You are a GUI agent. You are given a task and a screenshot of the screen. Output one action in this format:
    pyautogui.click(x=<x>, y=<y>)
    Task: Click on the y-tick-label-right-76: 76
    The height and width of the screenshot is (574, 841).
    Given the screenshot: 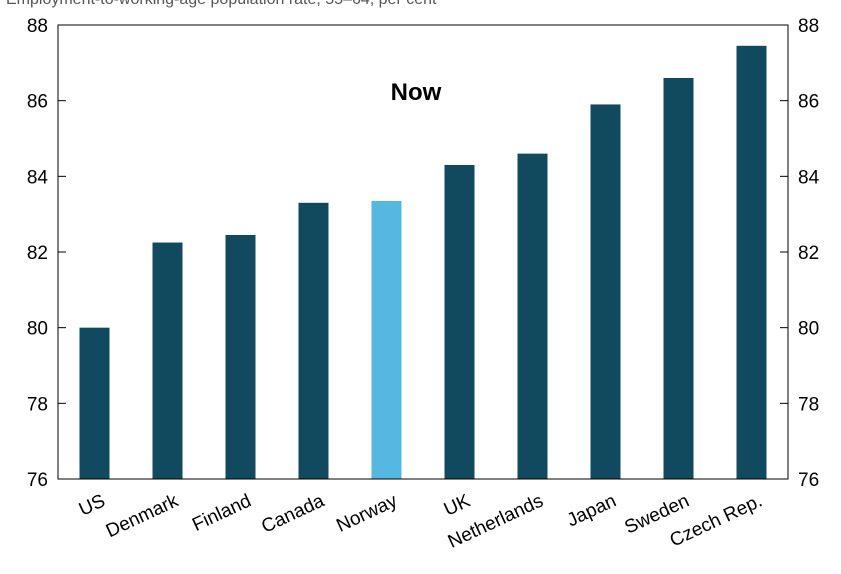 What is the action you would take?
    pyautogui.click(x=808, y=480)
    